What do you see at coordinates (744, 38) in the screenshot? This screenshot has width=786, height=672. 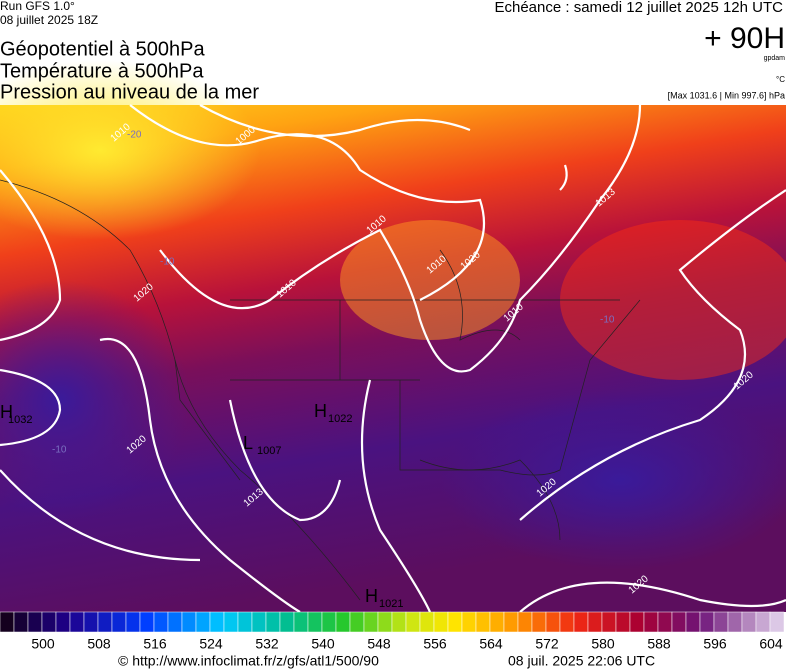 I see `lead-time: + 90H` at bounding box center [744, 38].